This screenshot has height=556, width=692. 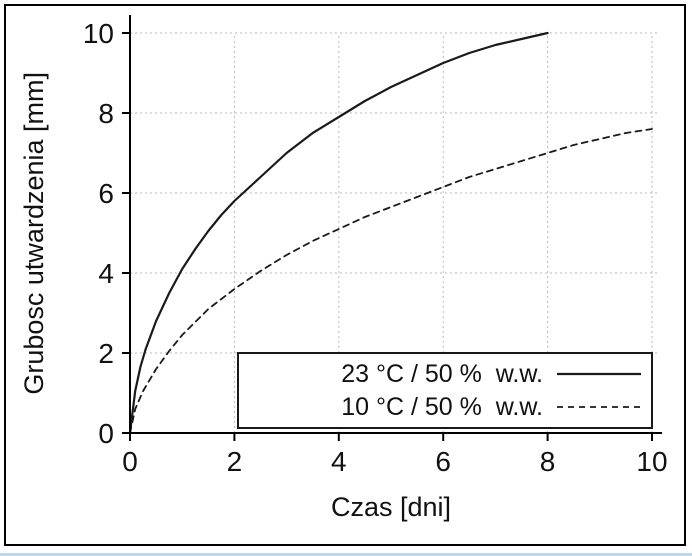 I want to click on x-tick-label: 6, so click(x=443, y=461).